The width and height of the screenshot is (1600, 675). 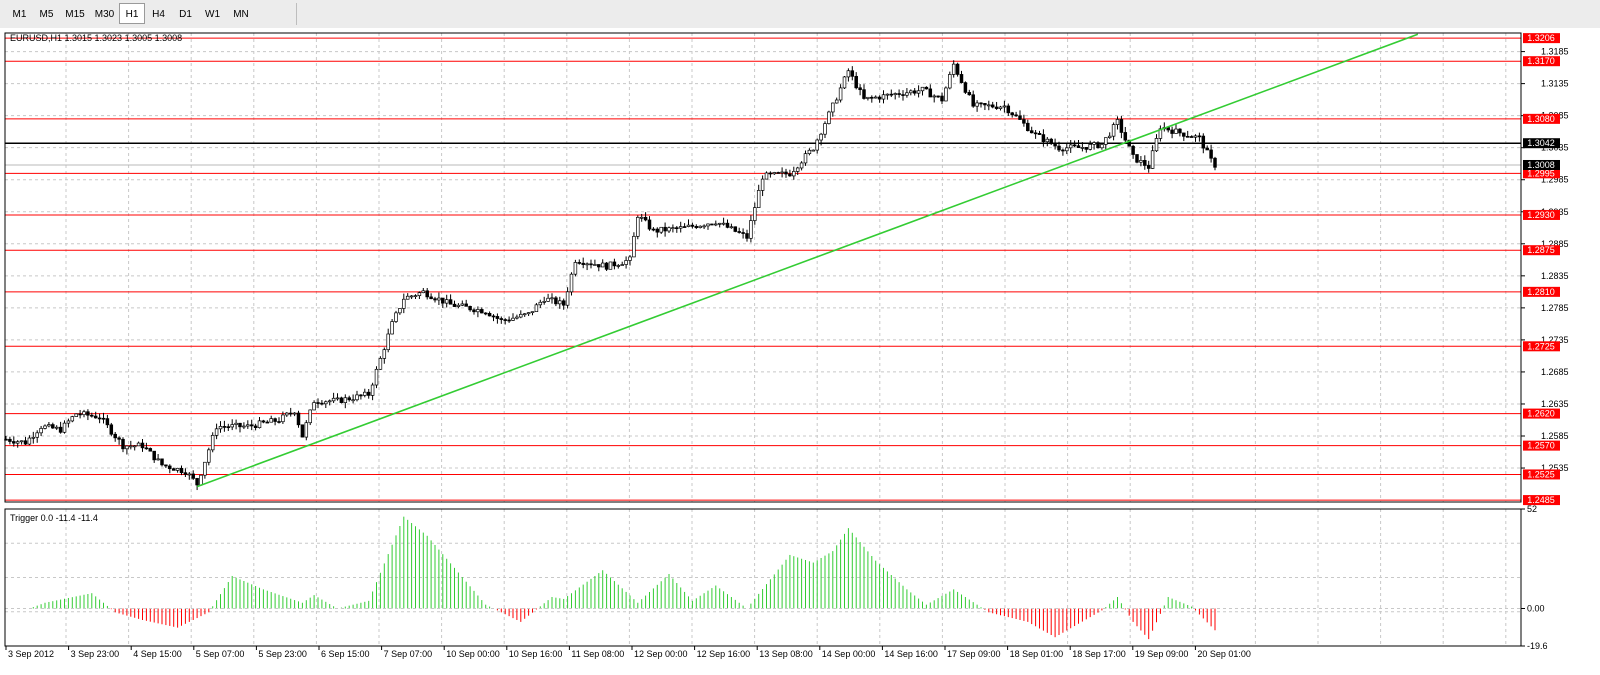 What do you see at coordinates (1555, 180) in the screenshot?
I see `price-tick-label: 1.2985` at bounding box center [1555, 180].